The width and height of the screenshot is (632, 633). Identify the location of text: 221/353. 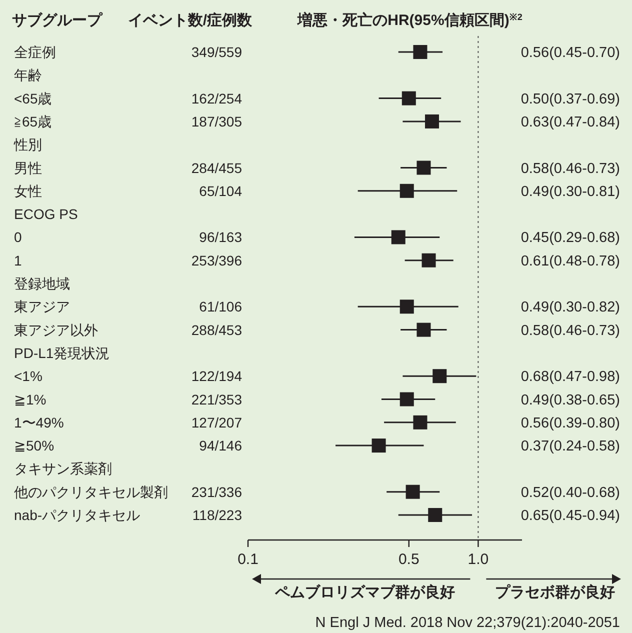
(216, 399).